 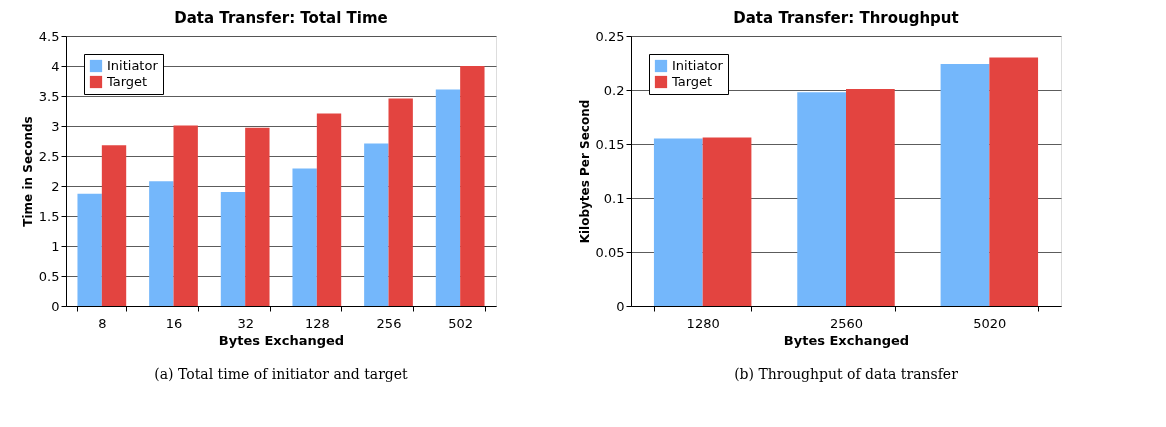 What do you see at coordinates (55, 246) in the screenshot?
I see `y-tick-label: 1` at bounding box center [55, 246].